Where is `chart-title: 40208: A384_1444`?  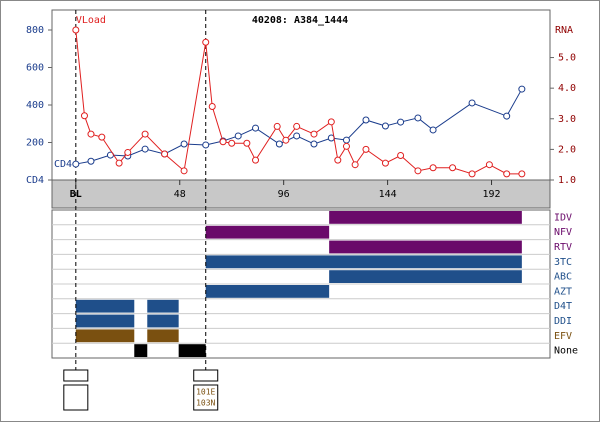 chart-title: 40208: A384_1444 is located at coordinates (300, 20).